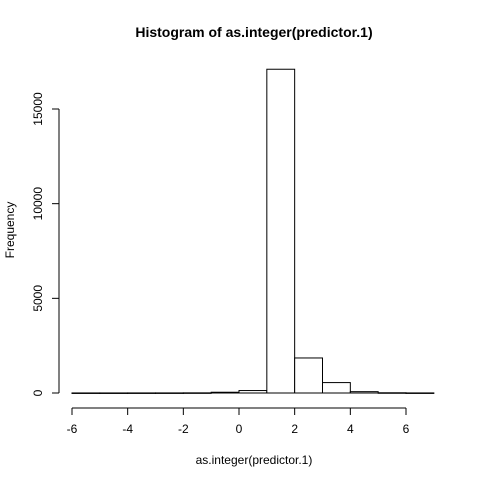  I want to click on chart-title: Histogram of as.integer(predictor.1), so click(253, 32).